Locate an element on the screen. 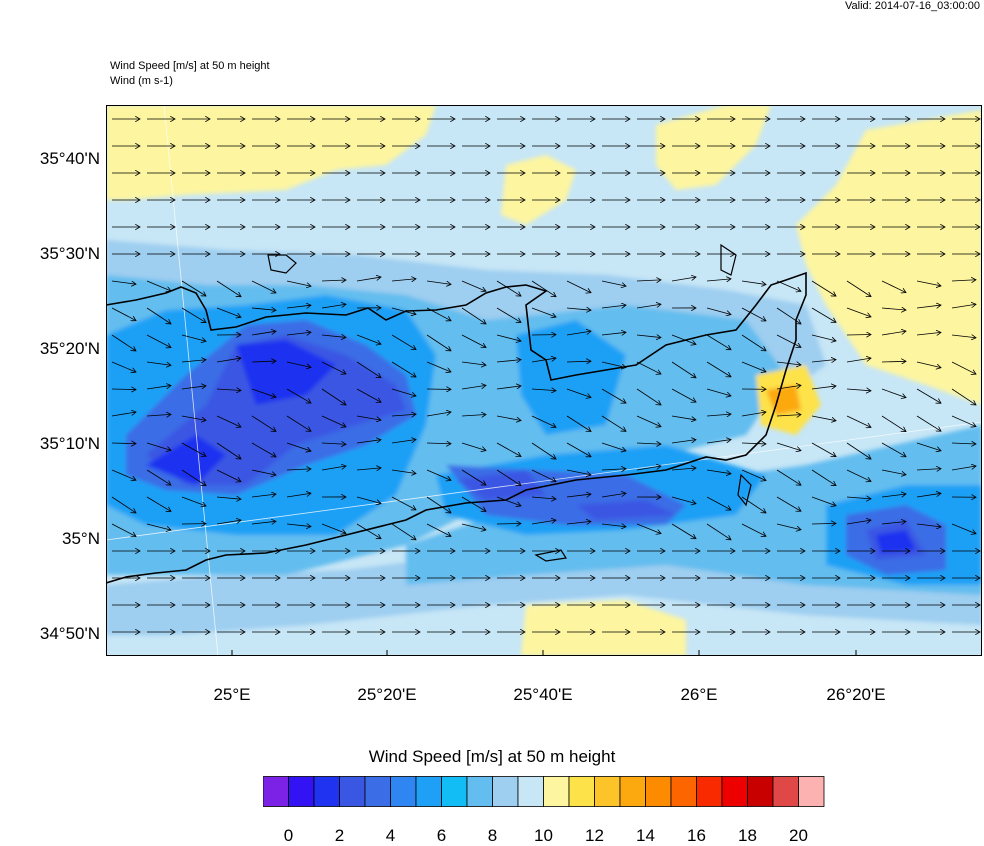  colorbar-label: 12 is located at coordinates (595, 836).